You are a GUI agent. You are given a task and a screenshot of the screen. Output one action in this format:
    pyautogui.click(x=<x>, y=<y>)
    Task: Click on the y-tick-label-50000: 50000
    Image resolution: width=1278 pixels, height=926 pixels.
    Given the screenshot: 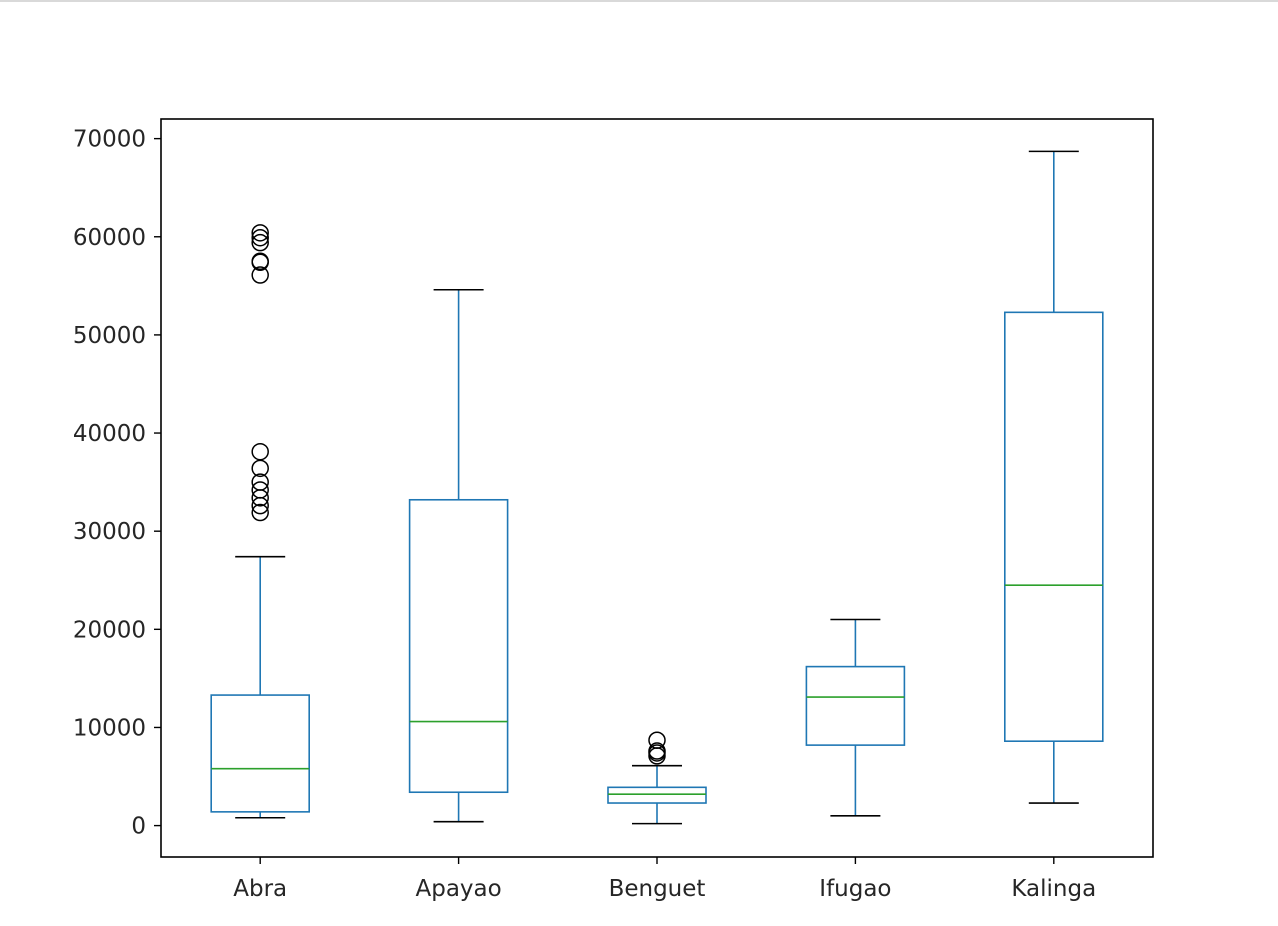 What is the action you would take?
    pyautogui.click(x=109, y=336)
    